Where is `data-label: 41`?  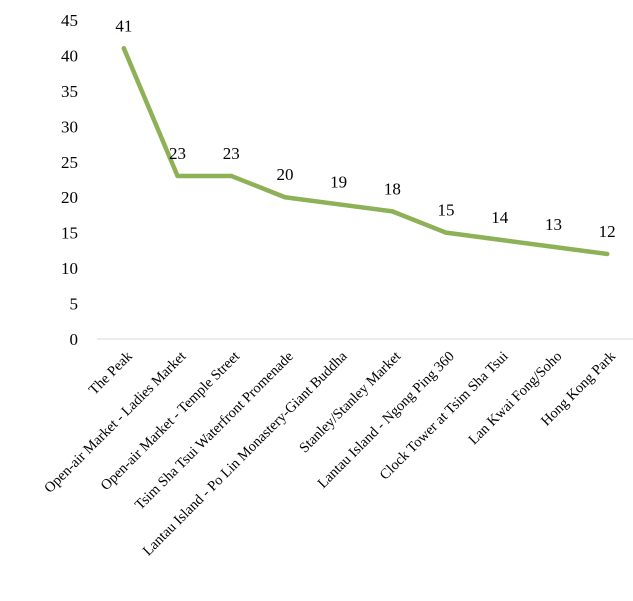
data-label: 41 is located at coordinates (123, 25).